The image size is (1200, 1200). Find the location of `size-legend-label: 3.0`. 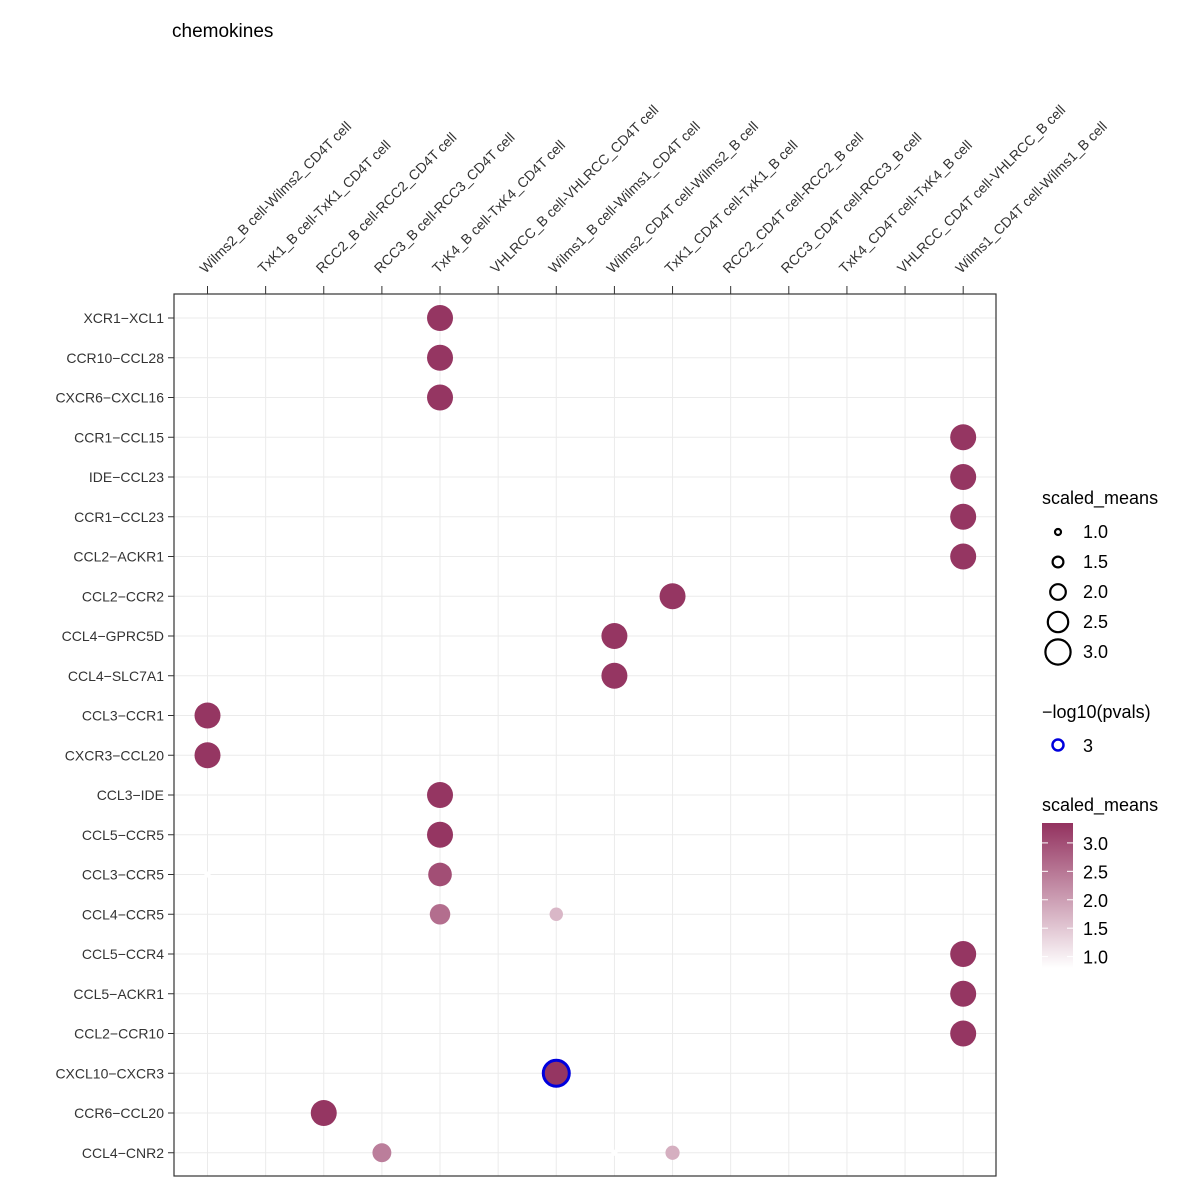

size-legend-label: 3.0 is located at coordinates (1095, 652).